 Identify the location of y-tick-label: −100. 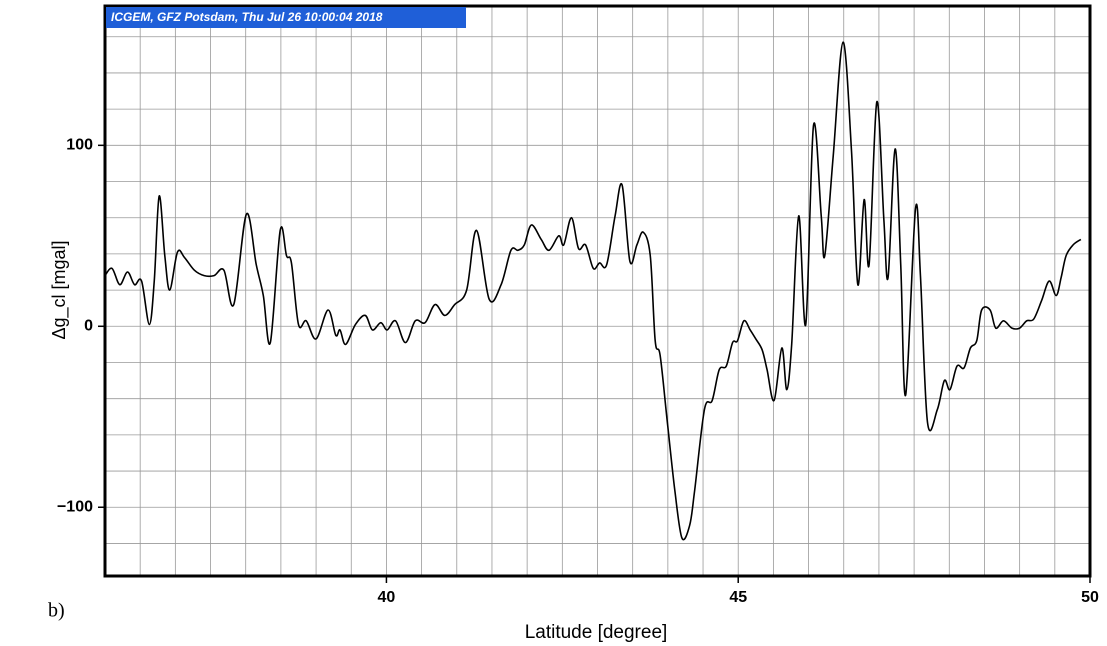
(75, 506).